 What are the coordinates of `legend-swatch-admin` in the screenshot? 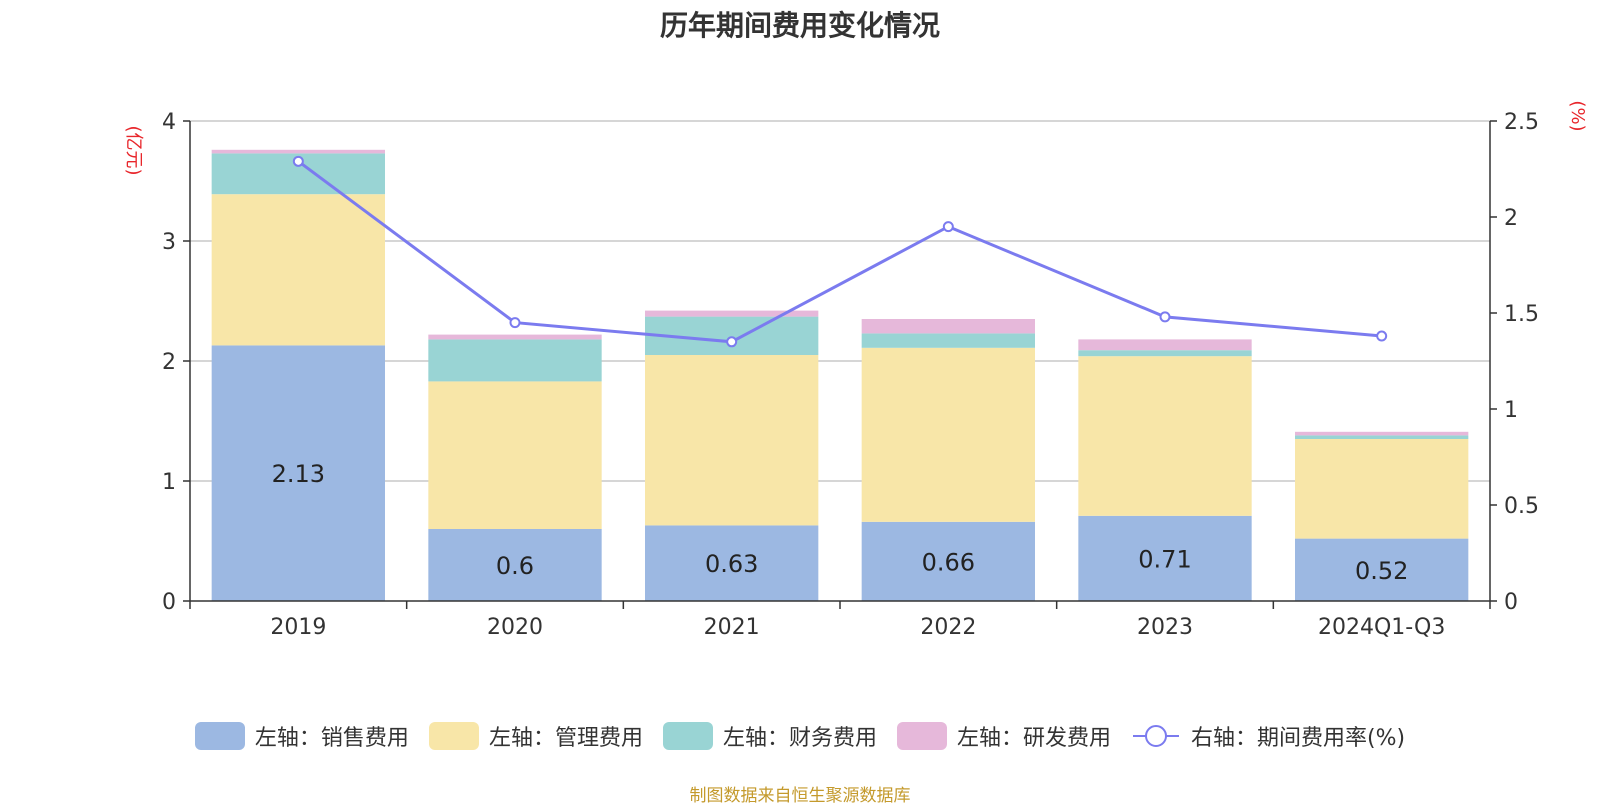 It's located at (453, 736).